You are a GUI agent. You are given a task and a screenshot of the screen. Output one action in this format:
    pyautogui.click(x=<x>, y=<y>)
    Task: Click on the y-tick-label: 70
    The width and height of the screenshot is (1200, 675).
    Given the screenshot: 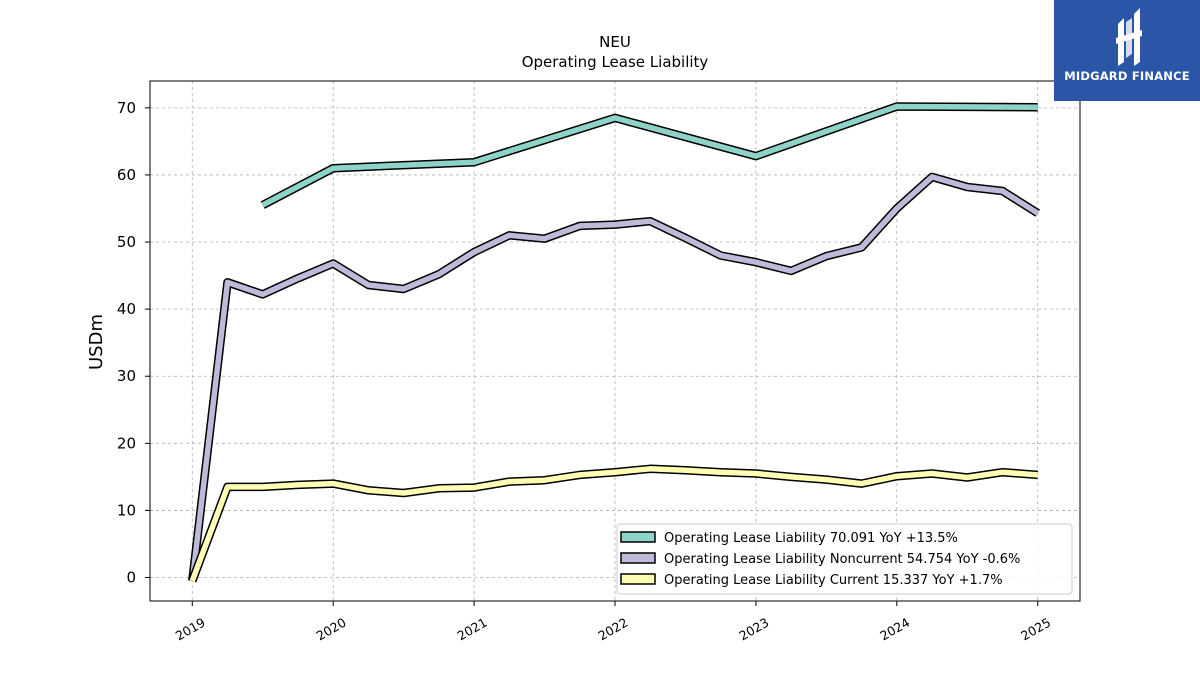 What is the action you would take?
    pyautogui.click(x=126, y=108)
    